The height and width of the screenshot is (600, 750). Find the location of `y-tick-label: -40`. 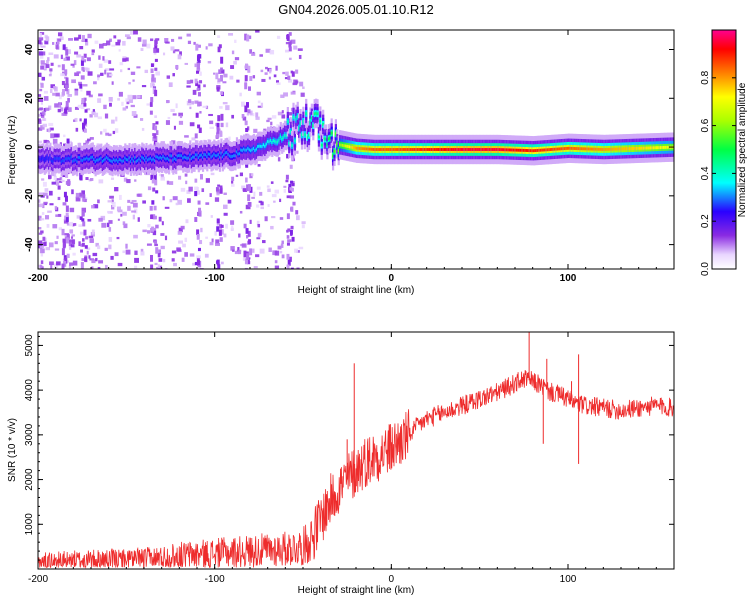

y-tick-label: -40 is located at coordinates (29, 244).